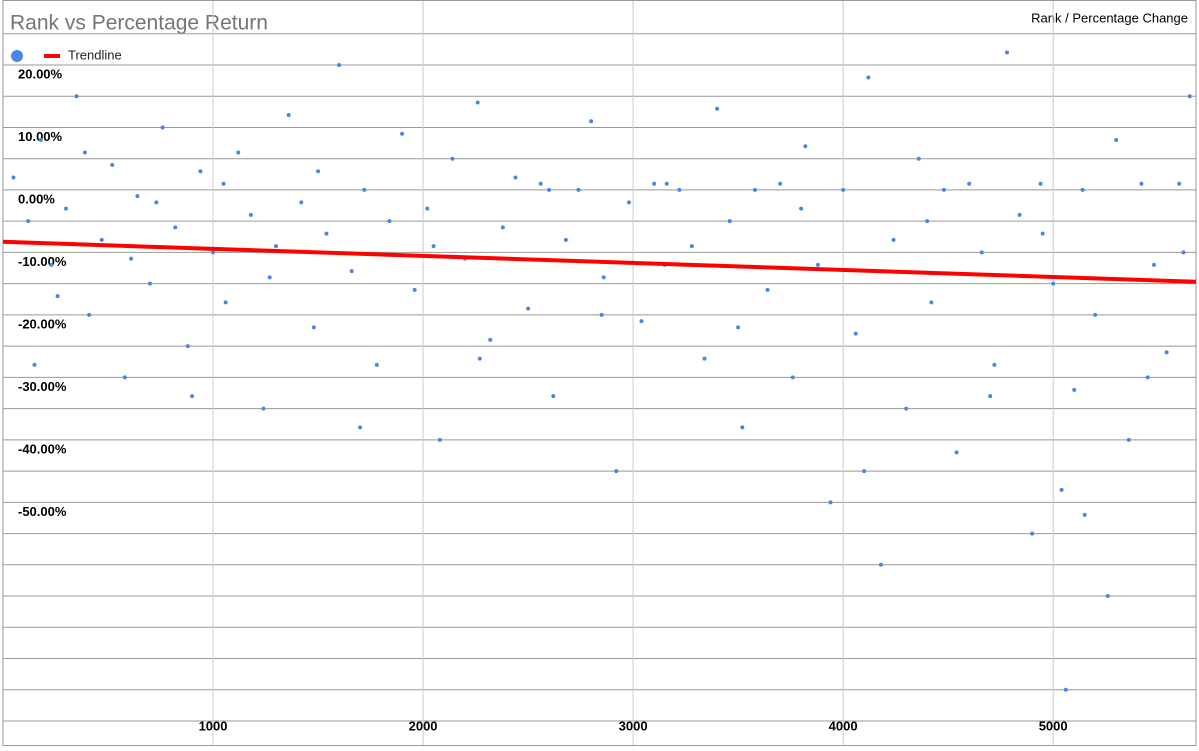 The width and height of the screenshot is (1199, 751). Describe the element at coordinates (1109, 17) in the screenshot. I see `chart-subtitle: Rank / Percentage Change` at that location.